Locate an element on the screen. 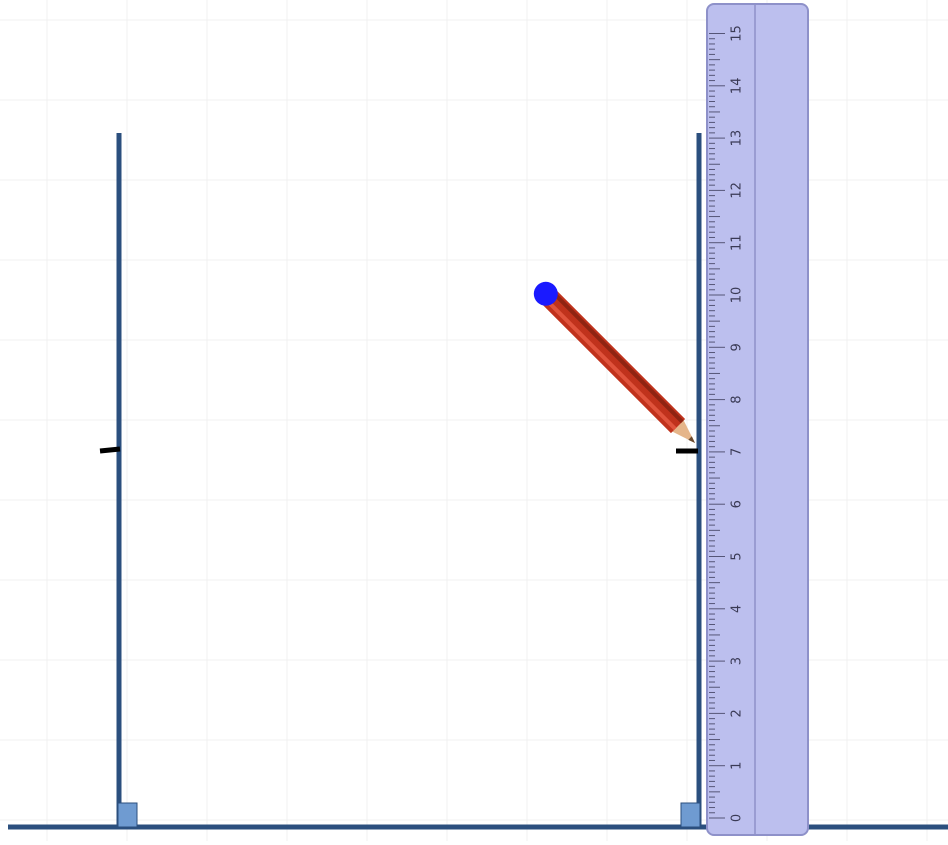 This screenshot has height=845, width=948. pencil-shadow is located at coordinates (616, 356).